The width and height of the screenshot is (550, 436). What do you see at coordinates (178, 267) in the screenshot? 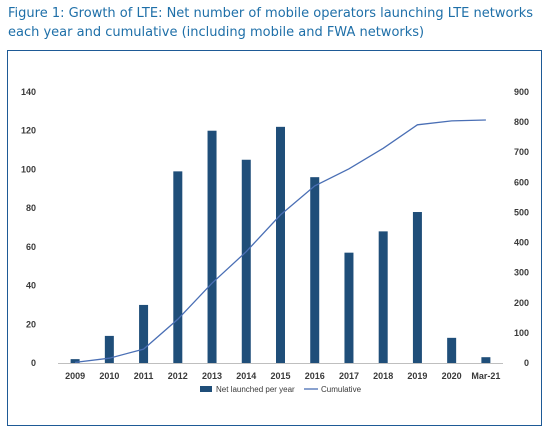
I see `bar-2012` at bounding box center [178, 267].